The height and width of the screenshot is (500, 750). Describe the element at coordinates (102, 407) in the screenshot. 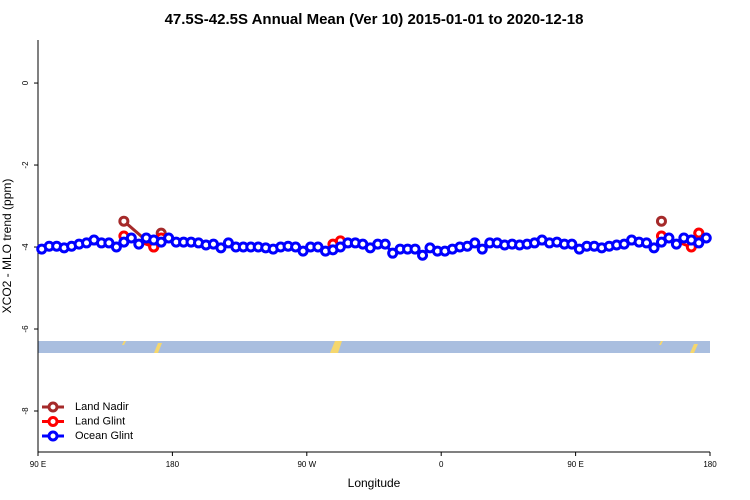

I see `legend-label: Land Nadir` at that location.